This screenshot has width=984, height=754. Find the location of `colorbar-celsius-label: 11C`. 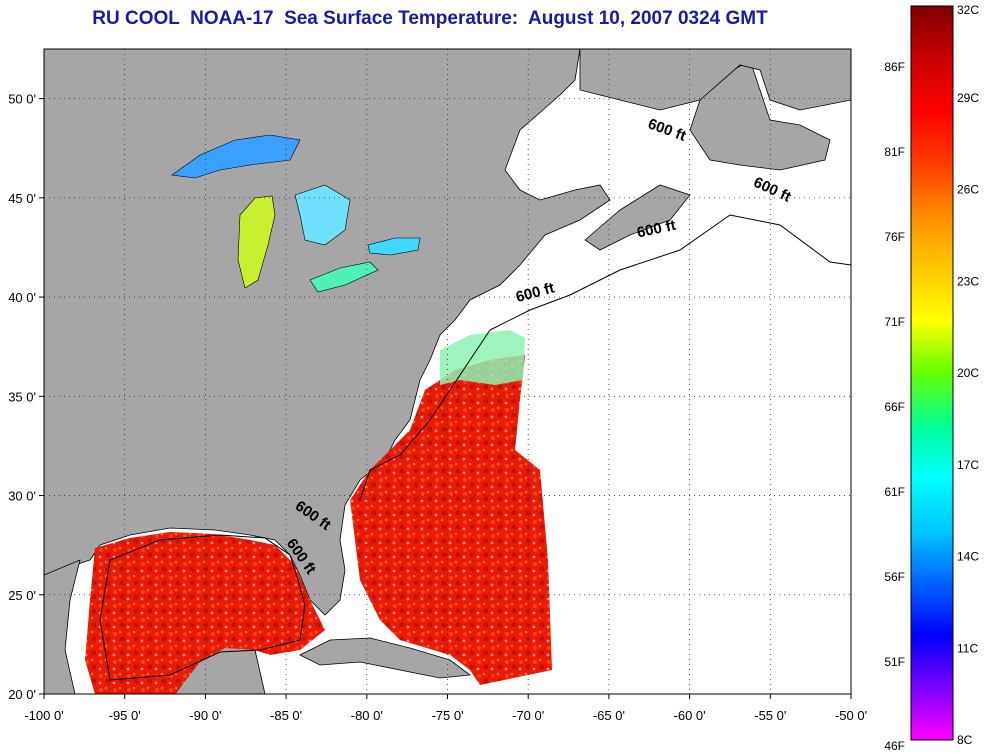

colorbar-celsius-label: 11C is located at coordinates (967, 648).